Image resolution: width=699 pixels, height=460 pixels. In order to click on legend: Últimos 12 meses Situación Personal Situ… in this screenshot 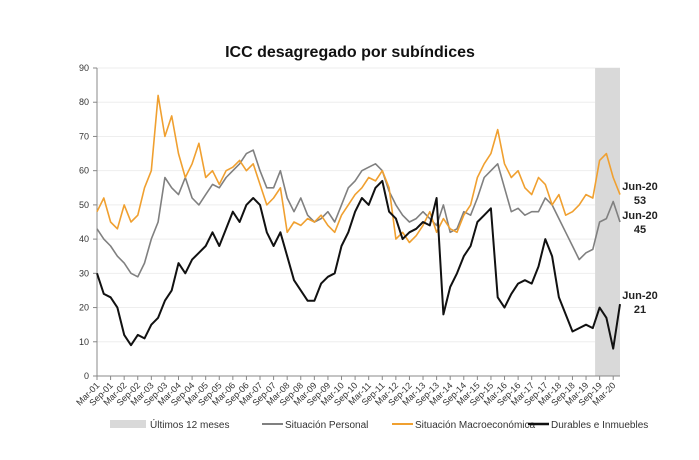, I will do `click(379, 424)`.